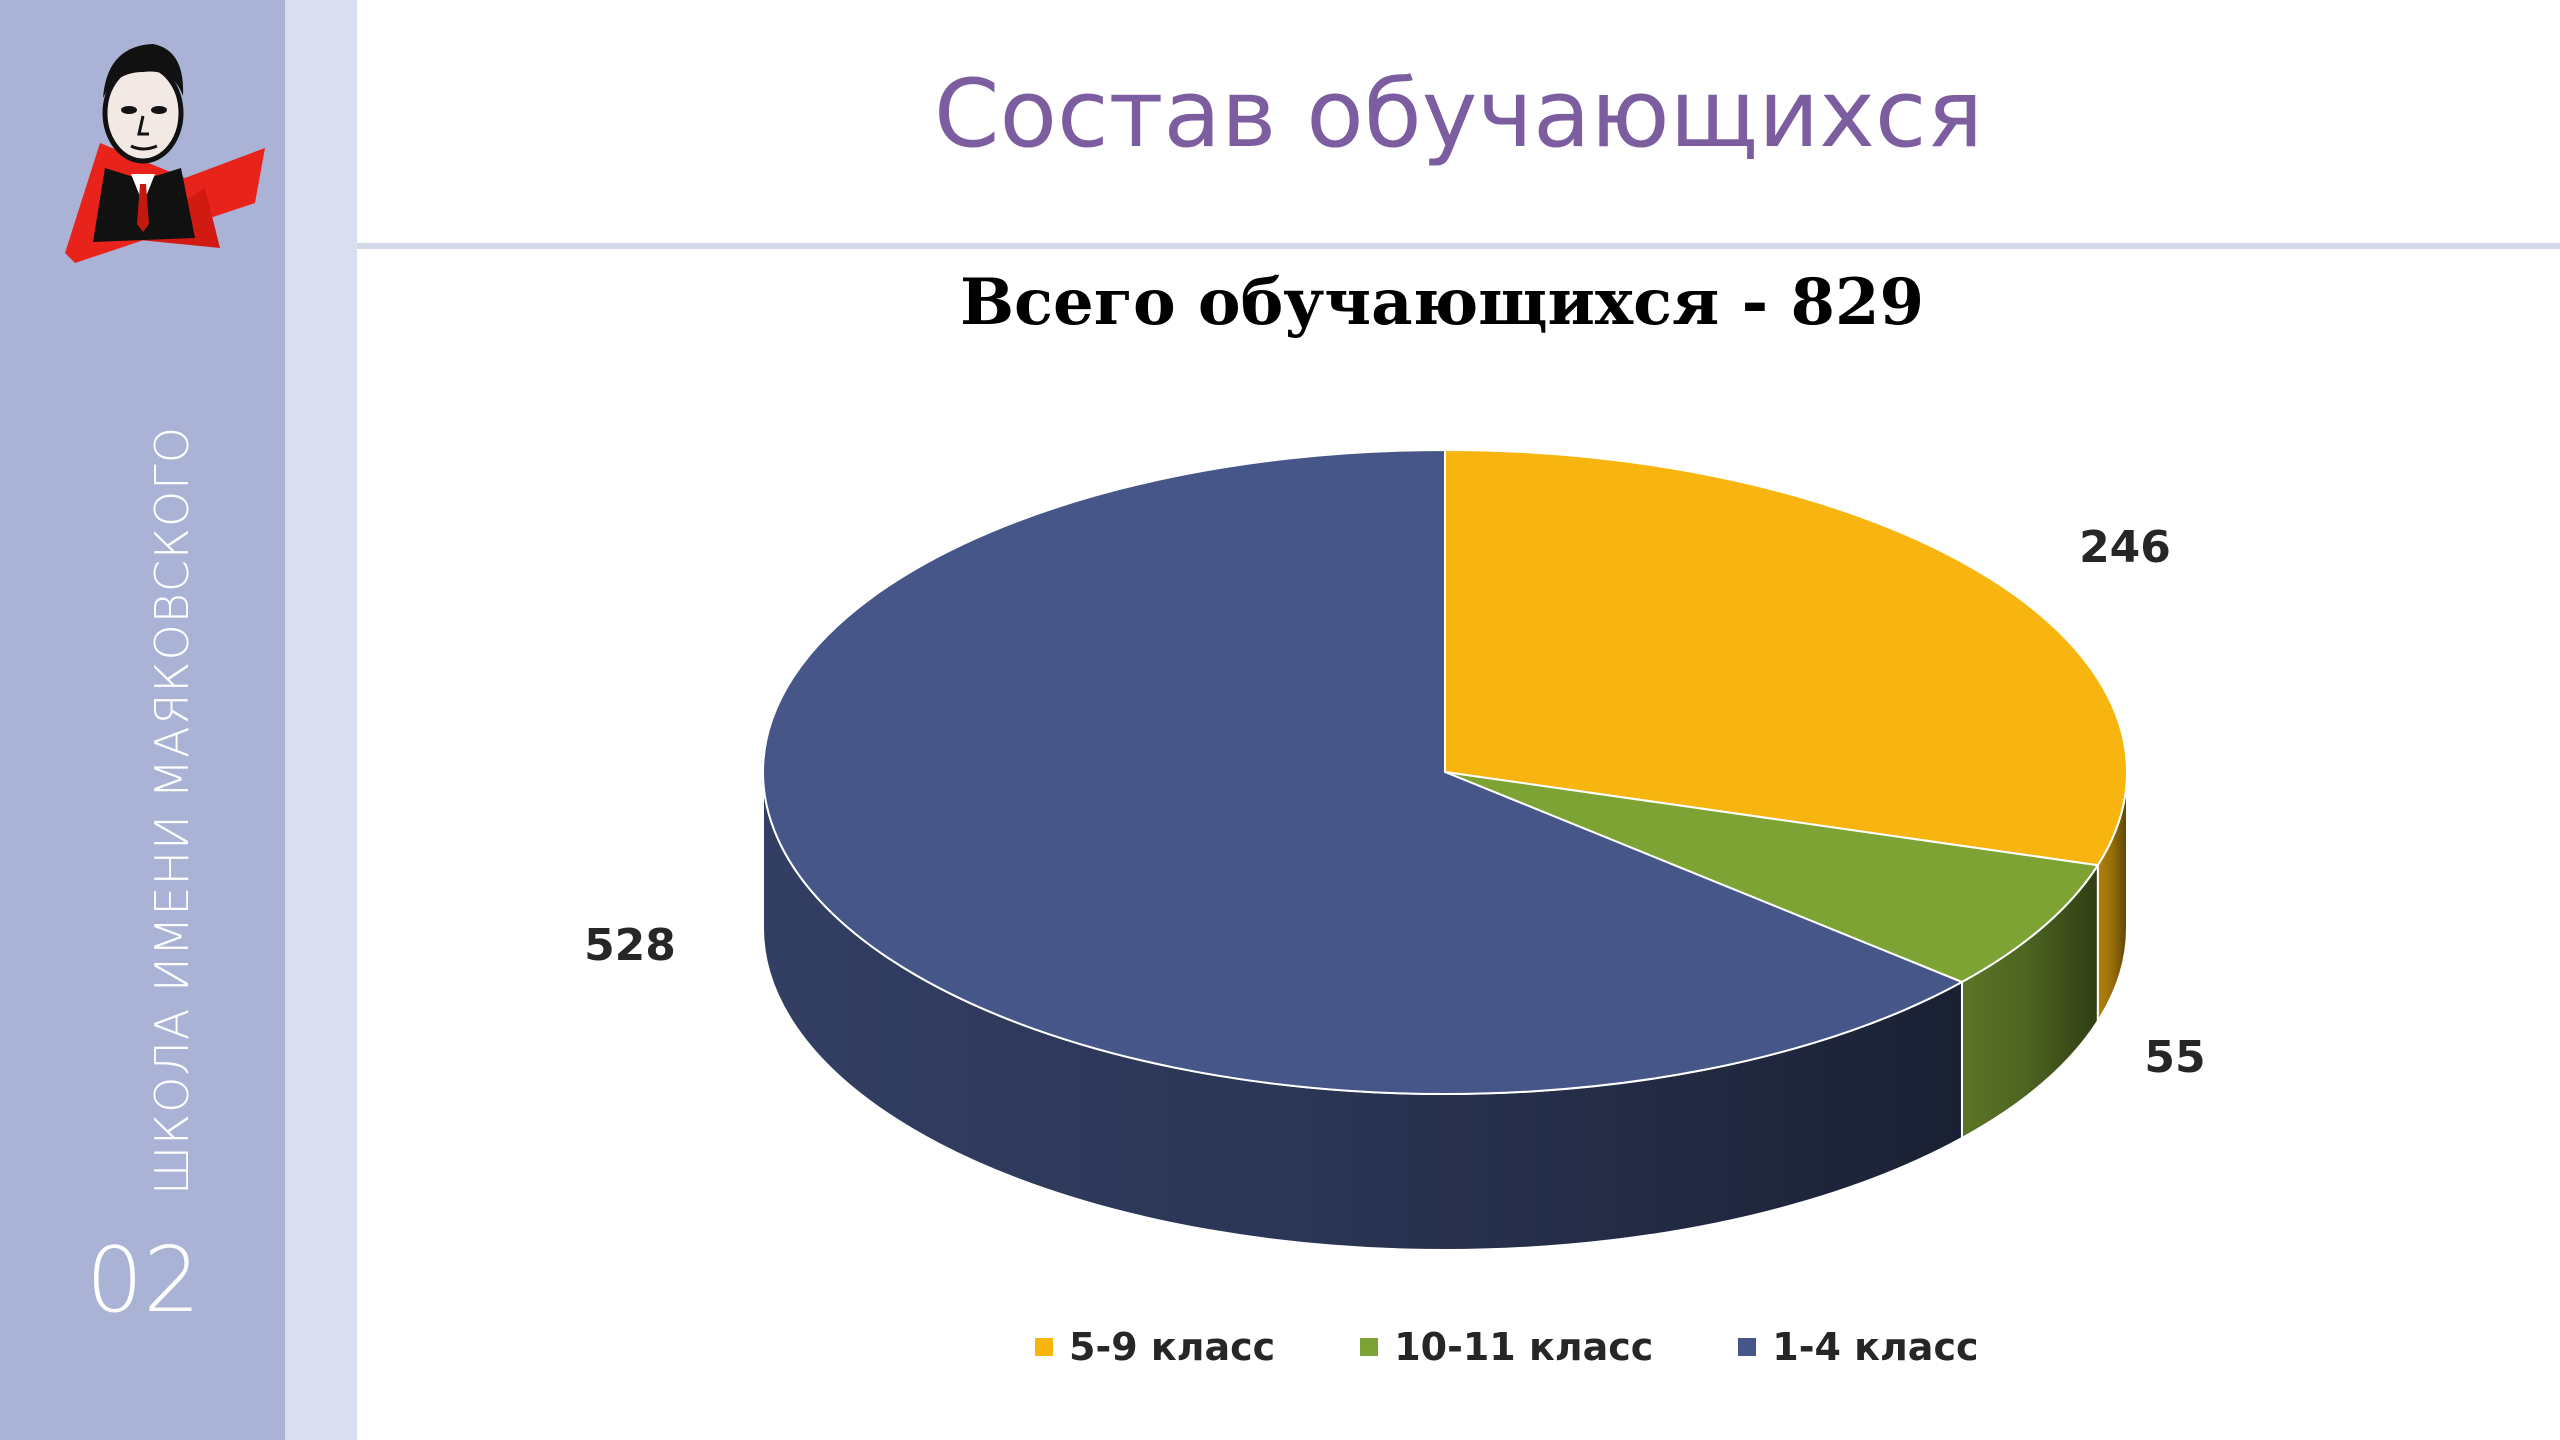  Describe the element at coordinates (2125, 547) in the screenshot. I see `data-label-0: 246` at that location.